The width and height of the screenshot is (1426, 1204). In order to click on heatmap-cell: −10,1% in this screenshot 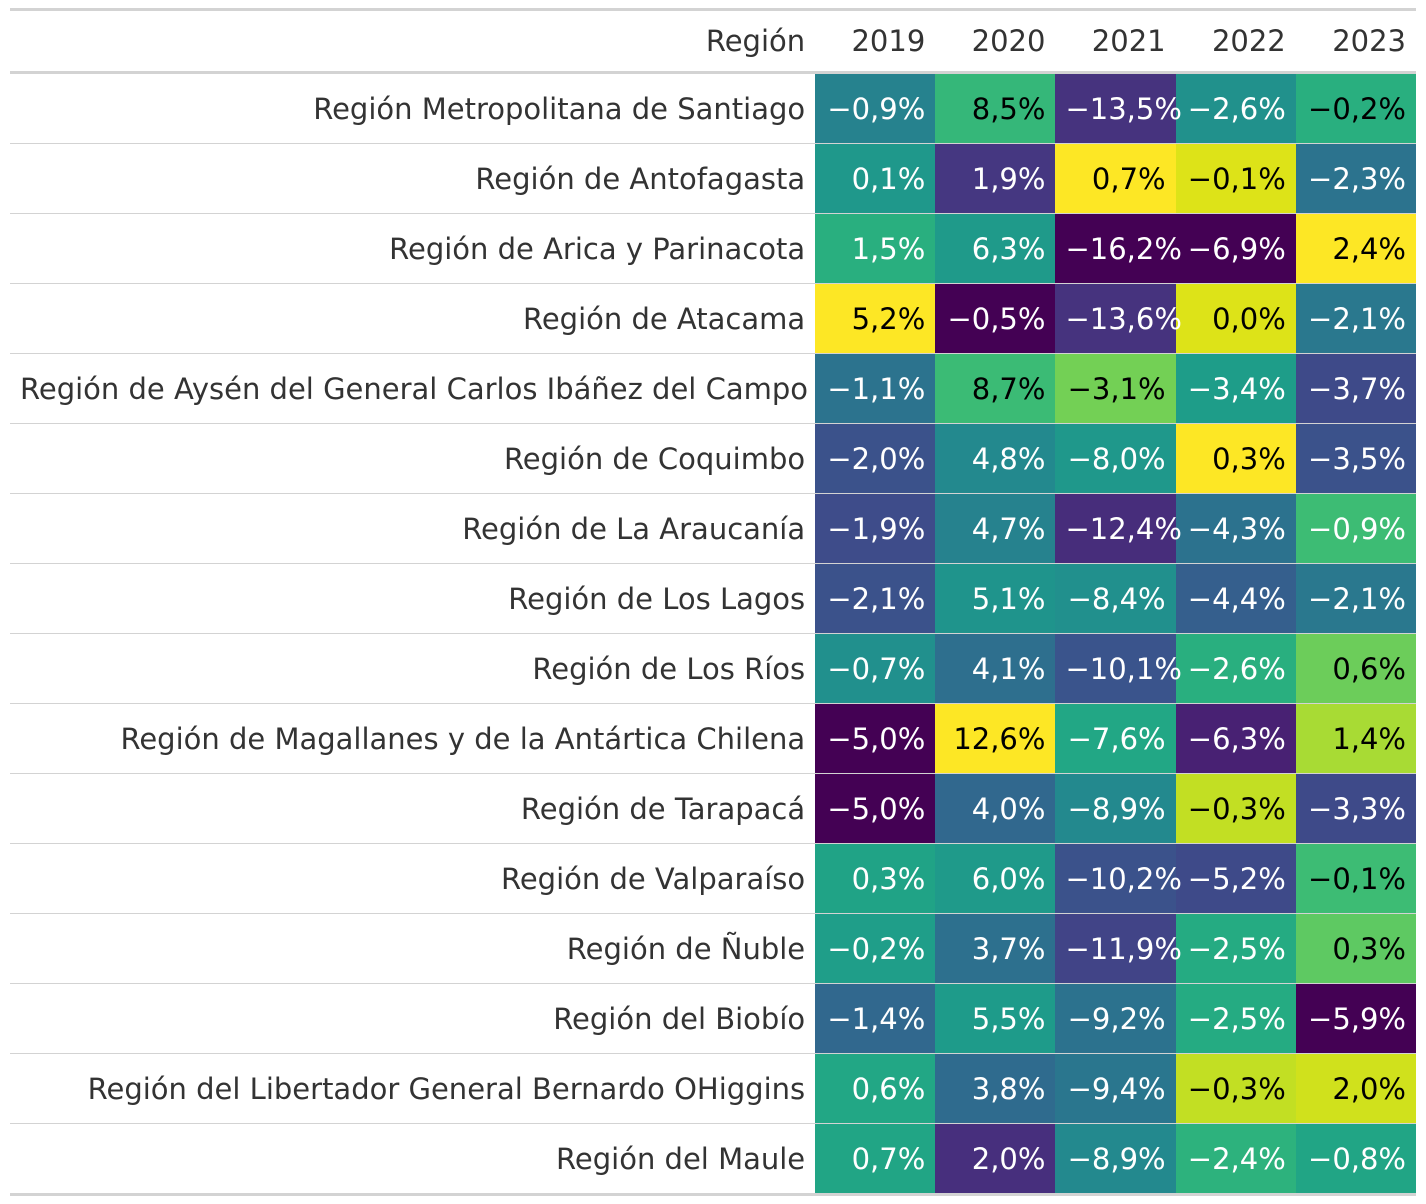, I will do `click(1118, 668)`.